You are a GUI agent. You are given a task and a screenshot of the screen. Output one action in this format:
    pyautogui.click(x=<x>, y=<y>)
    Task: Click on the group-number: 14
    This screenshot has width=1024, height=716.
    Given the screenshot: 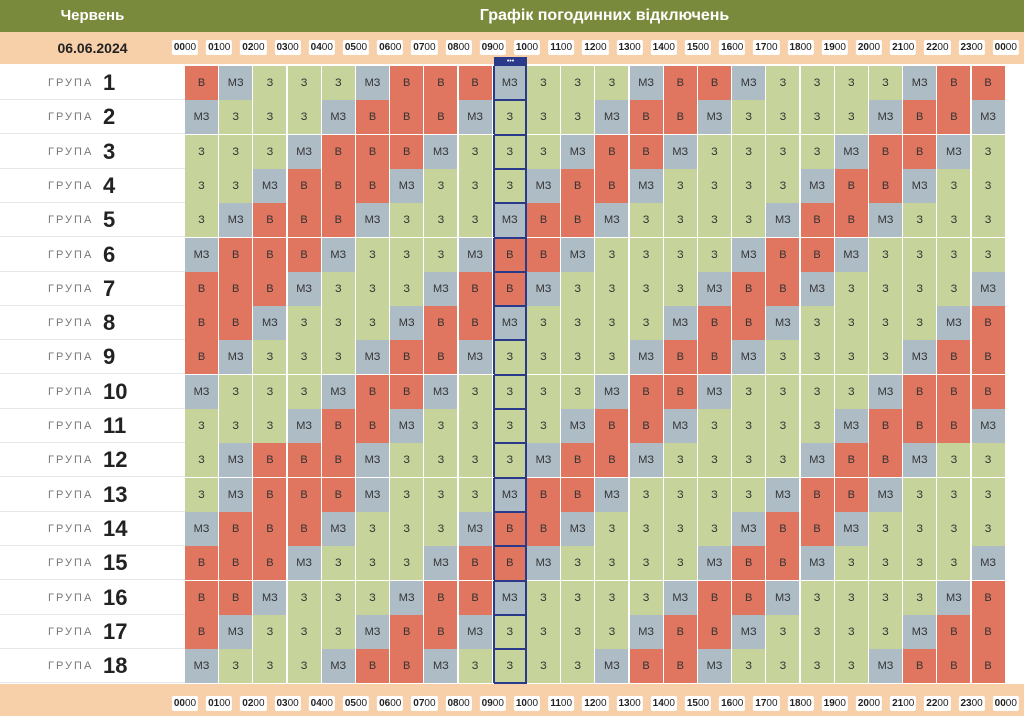 What is the action you would take?
    pyautogui.click(x=115, y=528)
    